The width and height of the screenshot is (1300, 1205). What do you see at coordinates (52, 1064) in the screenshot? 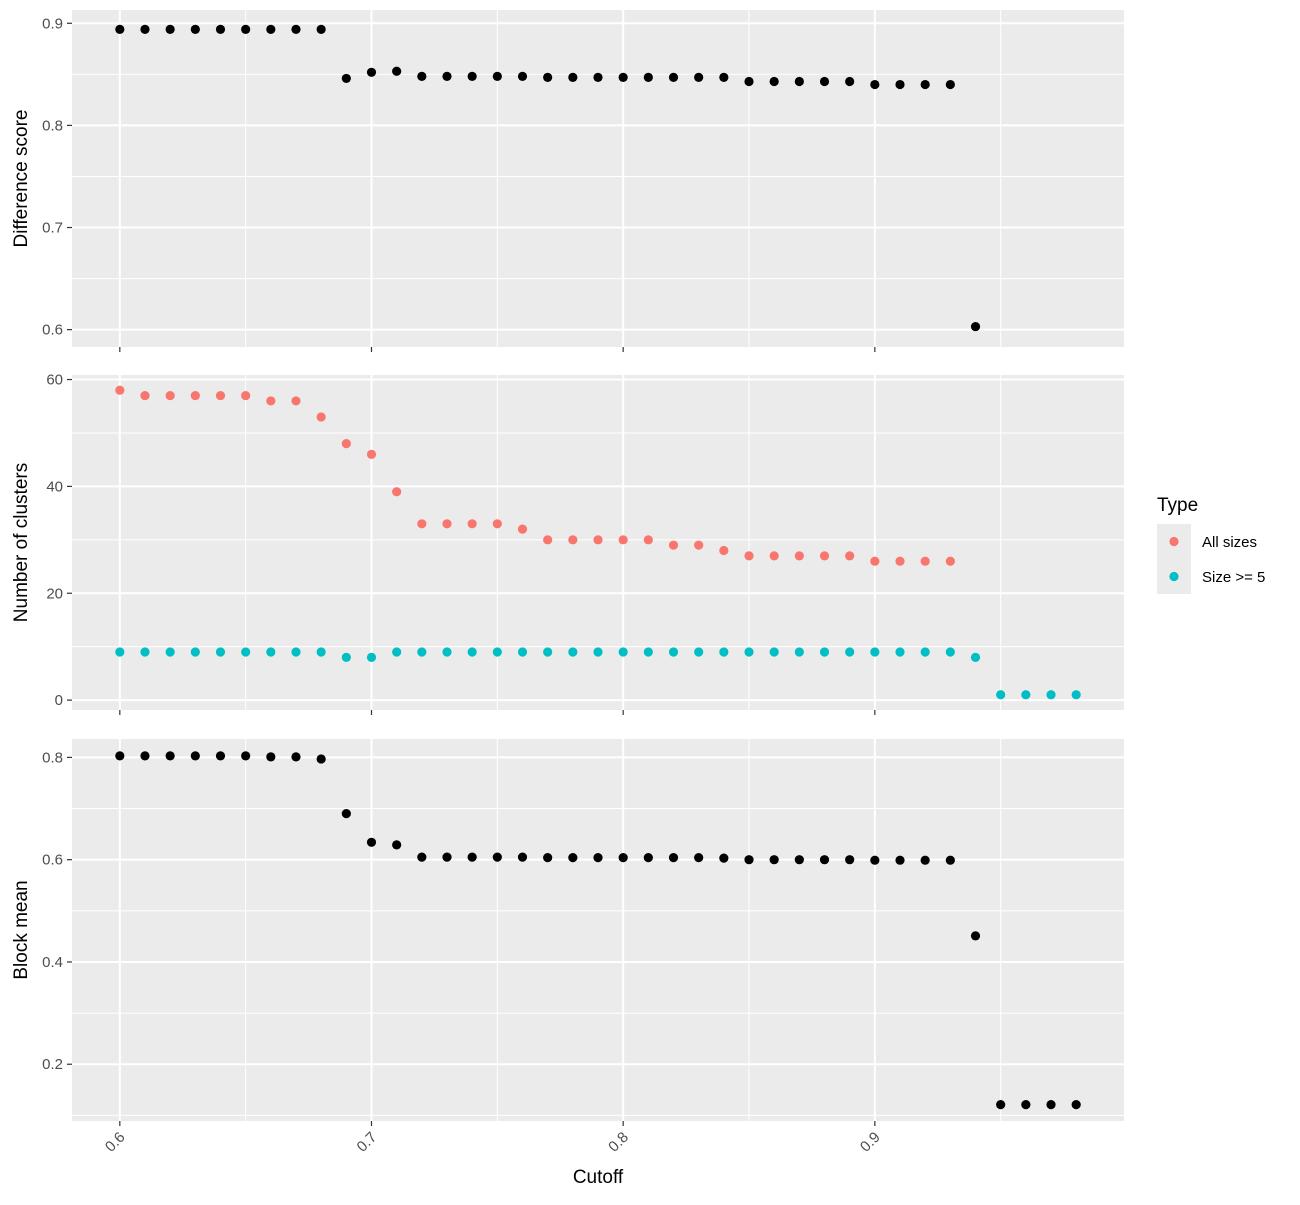
I see `y-tick-label: 0.2` at bounding box center [52, 1064].